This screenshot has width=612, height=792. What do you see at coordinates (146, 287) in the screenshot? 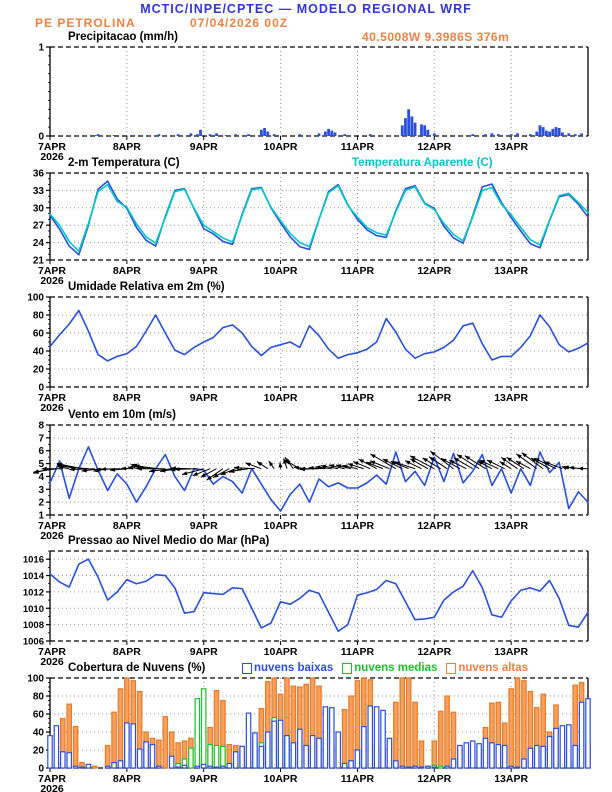
I see `panel-title-humidity: Umidade Relativa em 2m (%)` at bounding box center [146, 287].